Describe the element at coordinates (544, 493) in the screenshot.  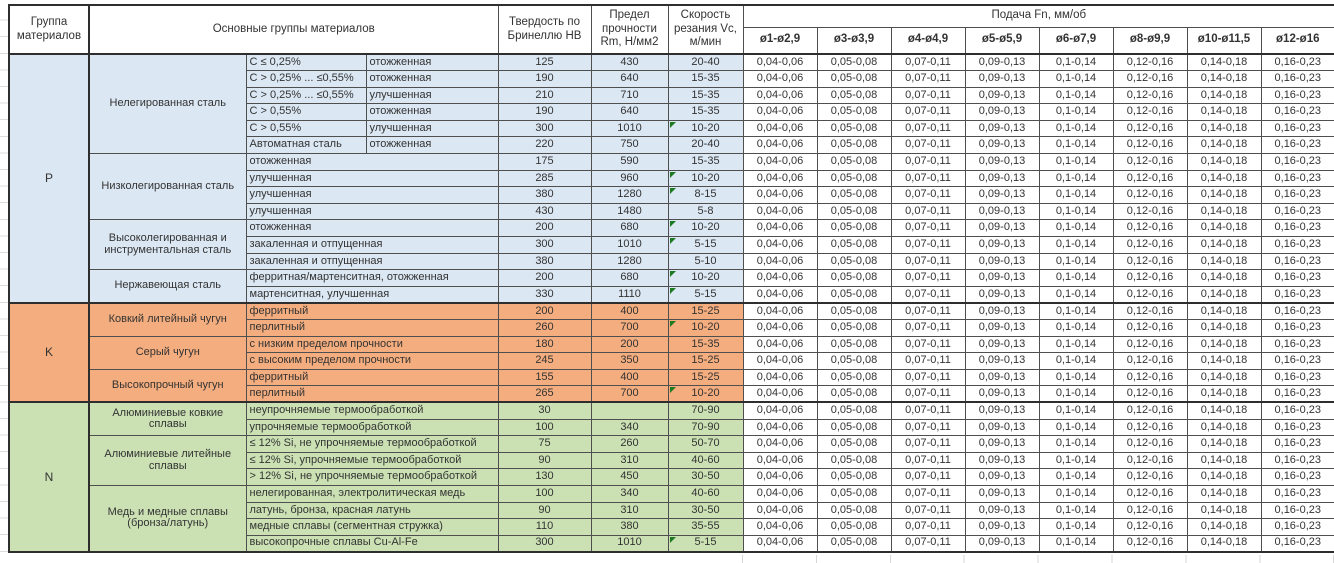
I see `hardness-hb-cell: 100` at that location.